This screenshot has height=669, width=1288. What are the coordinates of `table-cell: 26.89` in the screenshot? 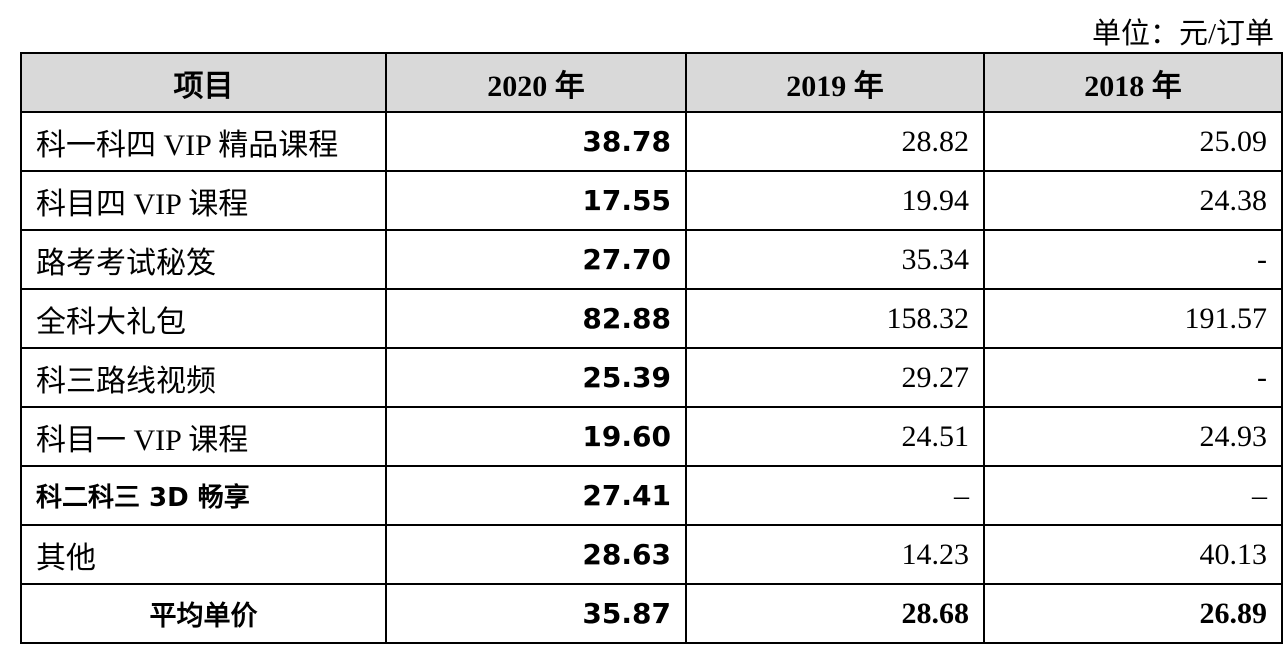 It's located at (1133, 613).